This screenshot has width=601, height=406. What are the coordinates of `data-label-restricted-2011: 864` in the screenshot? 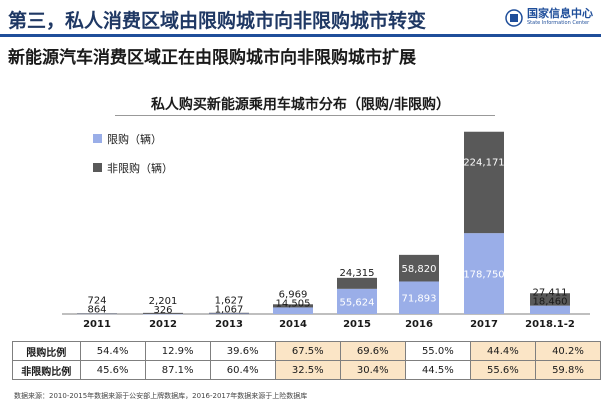 It's located at (96, 310).